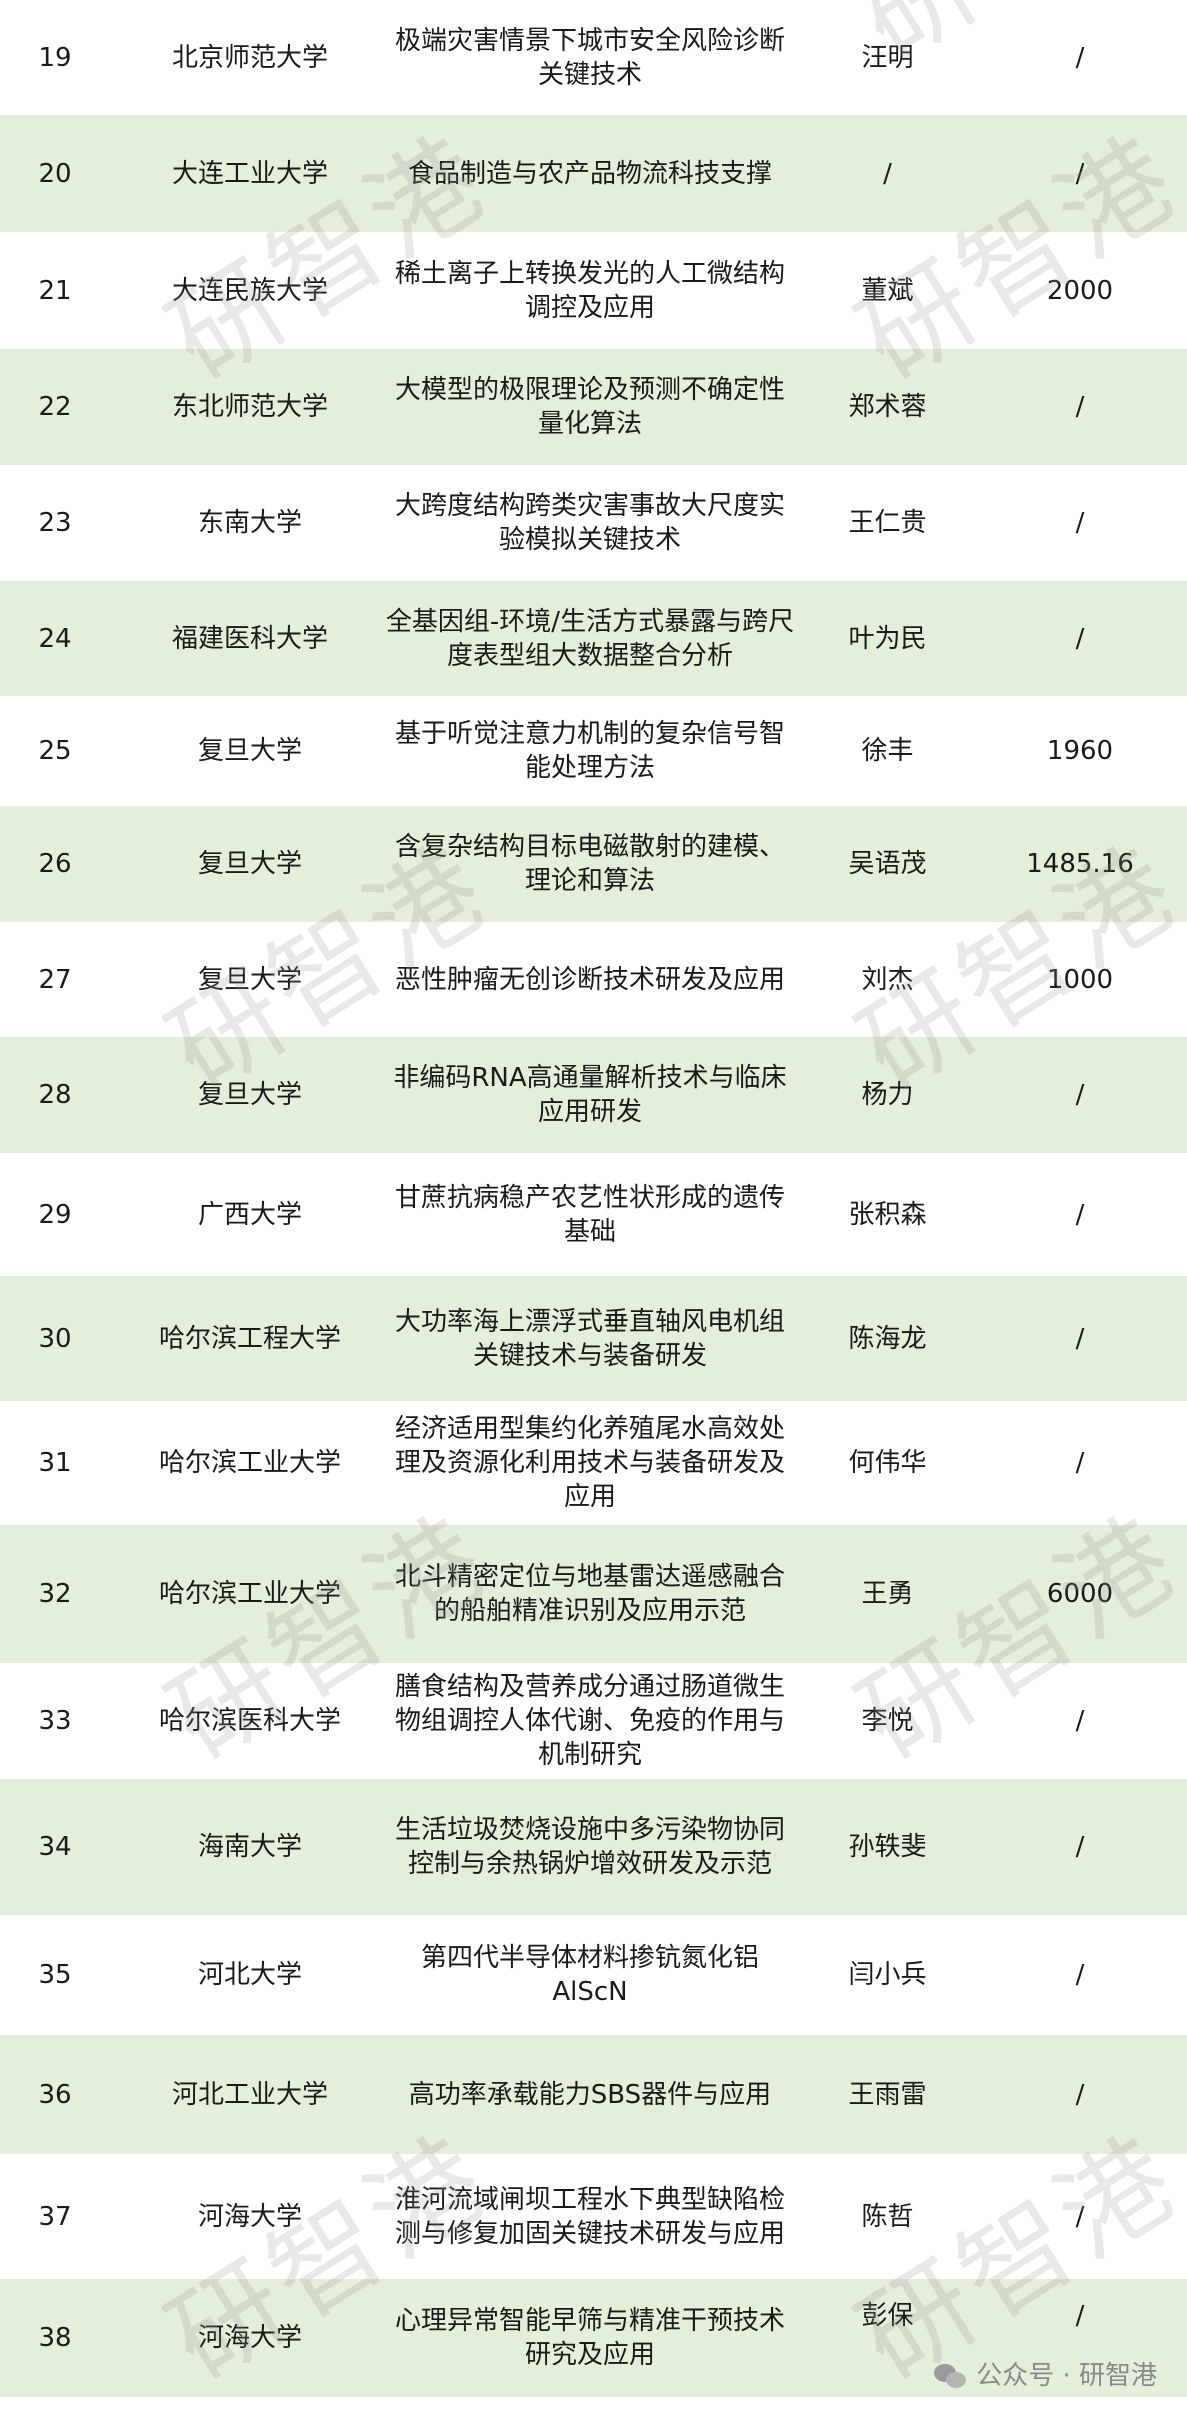 This screenshot has width=1187, height=2410. I want to click on project-title: 心理异常智能早筛与精准干预技术研究及应用, so click(589, 2338).